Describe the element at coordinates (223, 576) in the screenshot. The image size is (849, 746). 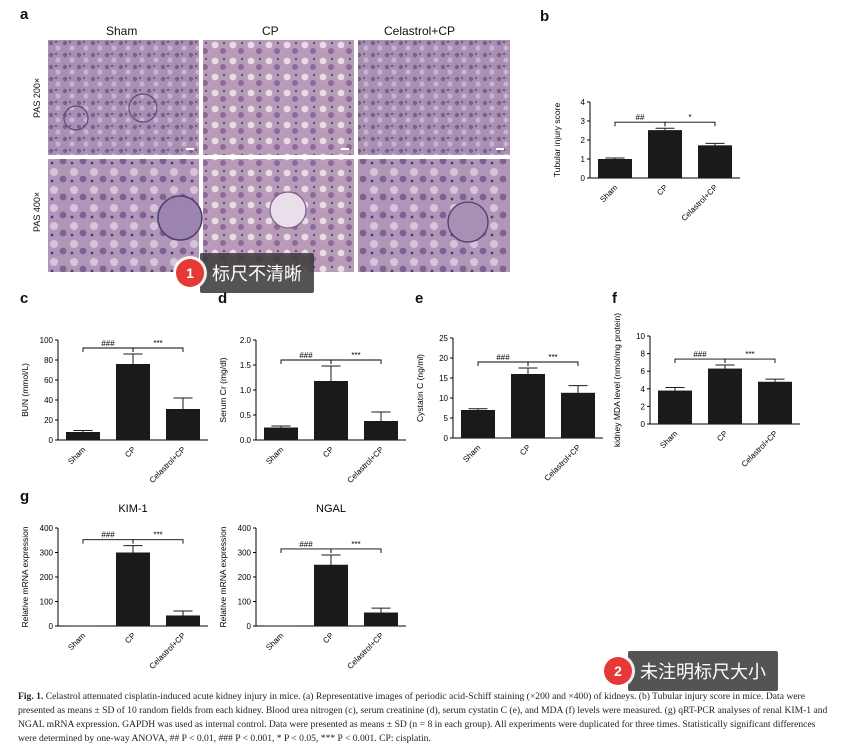
I see `y-axis-label: Relative mRNA expression` at that location.